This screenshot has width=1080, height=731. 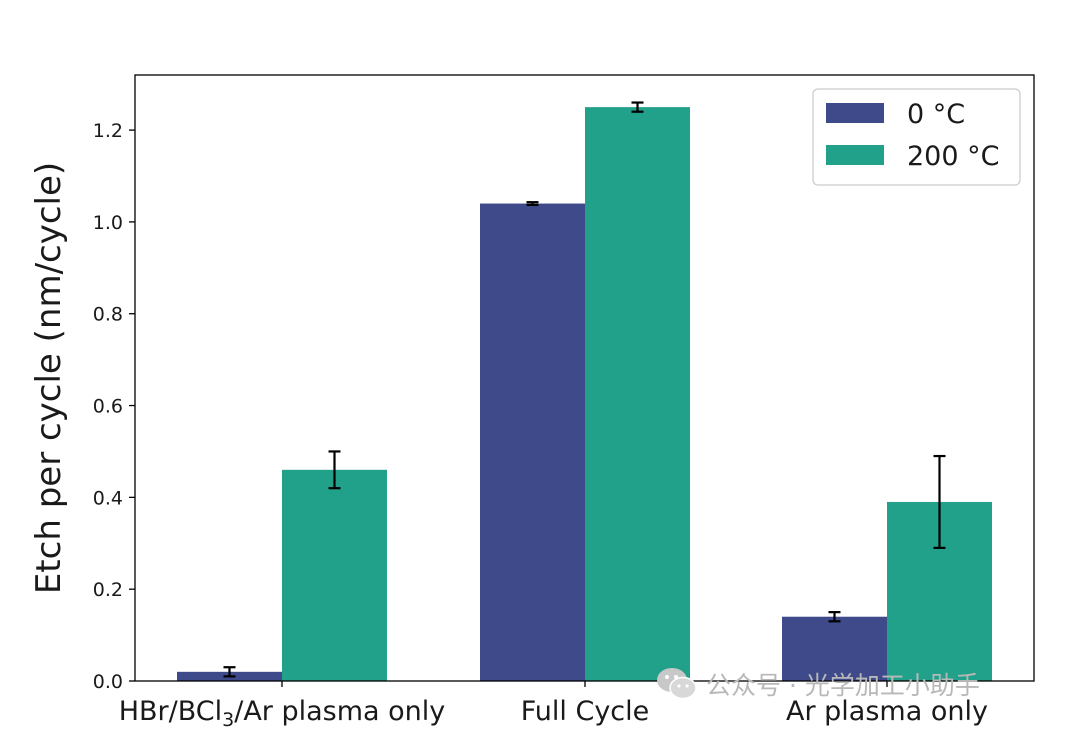 What do you see at coordinates (108, 590) in the screenshot?
I see `y-tick-label: 0.2` at bounding box center [108, 590].